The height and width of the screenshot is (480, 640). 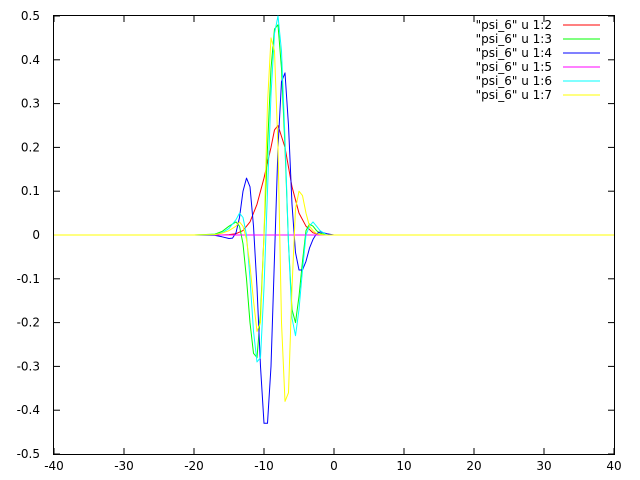 What do you see at coordinates (403, 466) in the screenshot?
I see `x-tick-label: 10` at bounding box center [403, 466].